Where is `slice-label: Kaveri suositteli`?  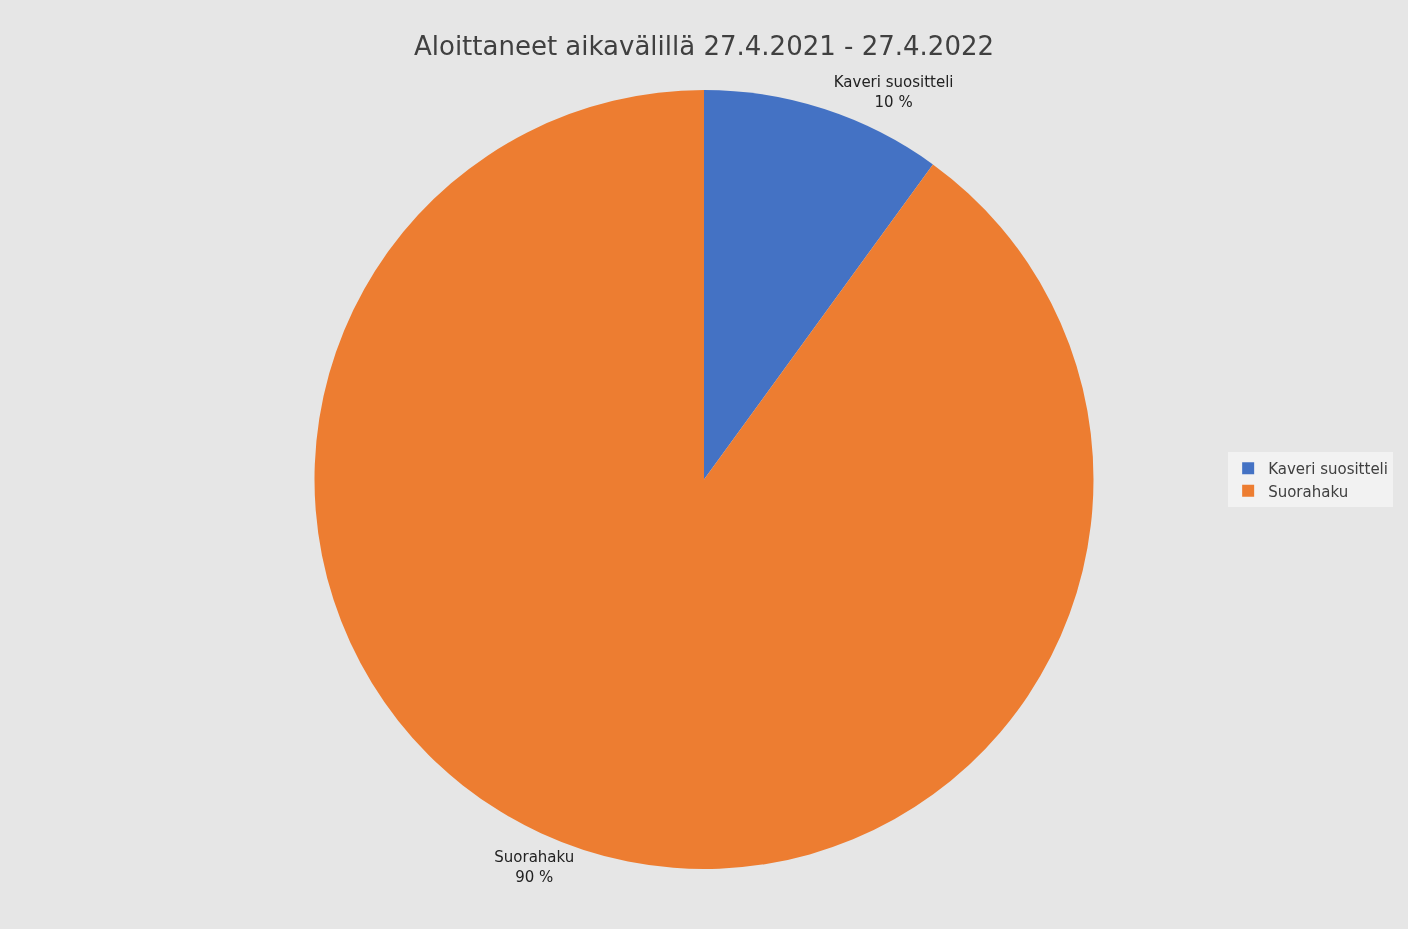 slice-label: Kaveri suositteli is located at coordinates (893, 82).